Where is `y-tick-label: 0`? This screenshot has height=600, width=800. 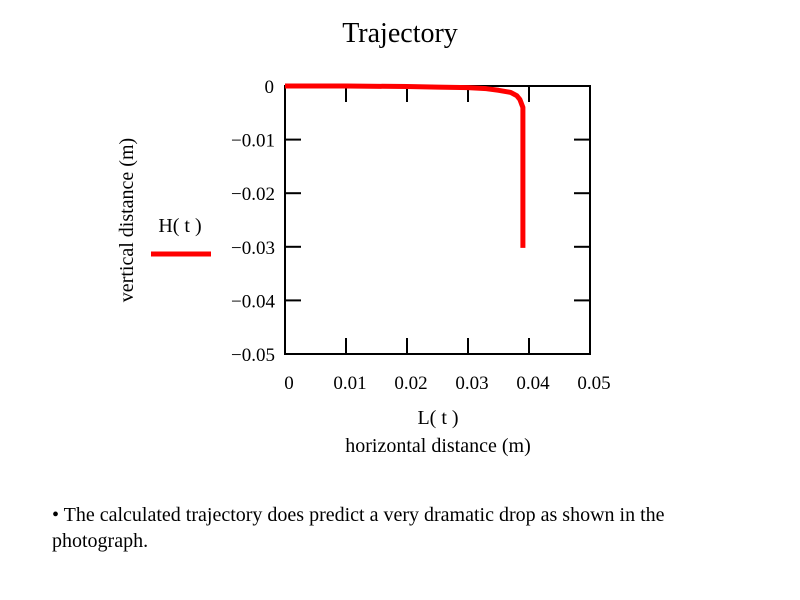
y-tick-label: 0 is located at coordinates (270, 87).